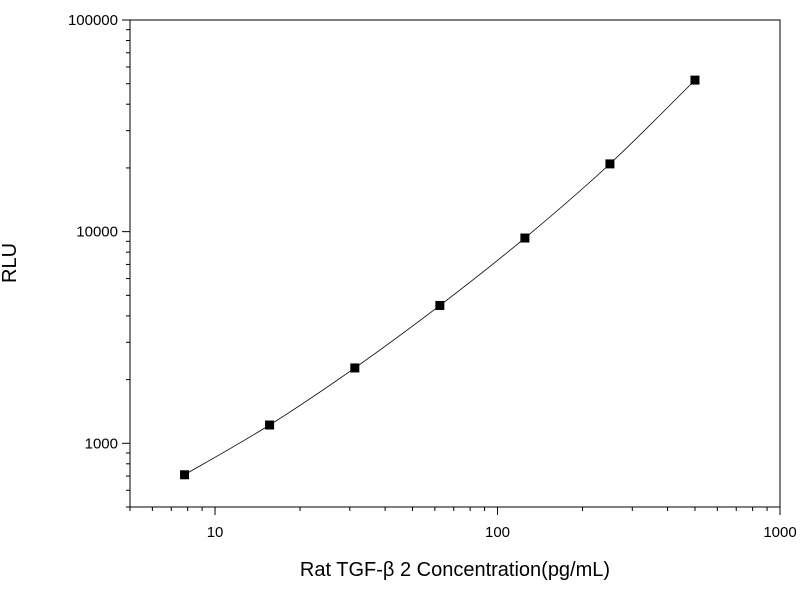  What do you see at coordinates (215, 532) in the screenshot?
I see `x-tick-label: 10` at bounding box center [215, 532].